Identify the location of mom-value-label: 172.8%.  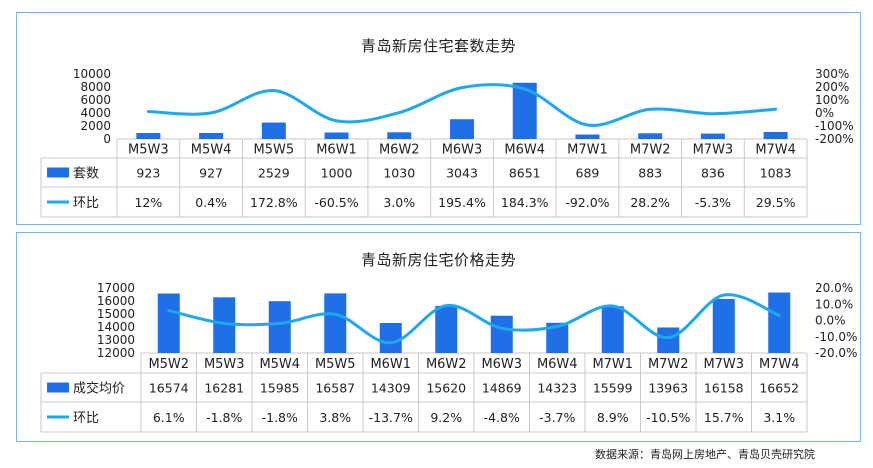
(274, 202).